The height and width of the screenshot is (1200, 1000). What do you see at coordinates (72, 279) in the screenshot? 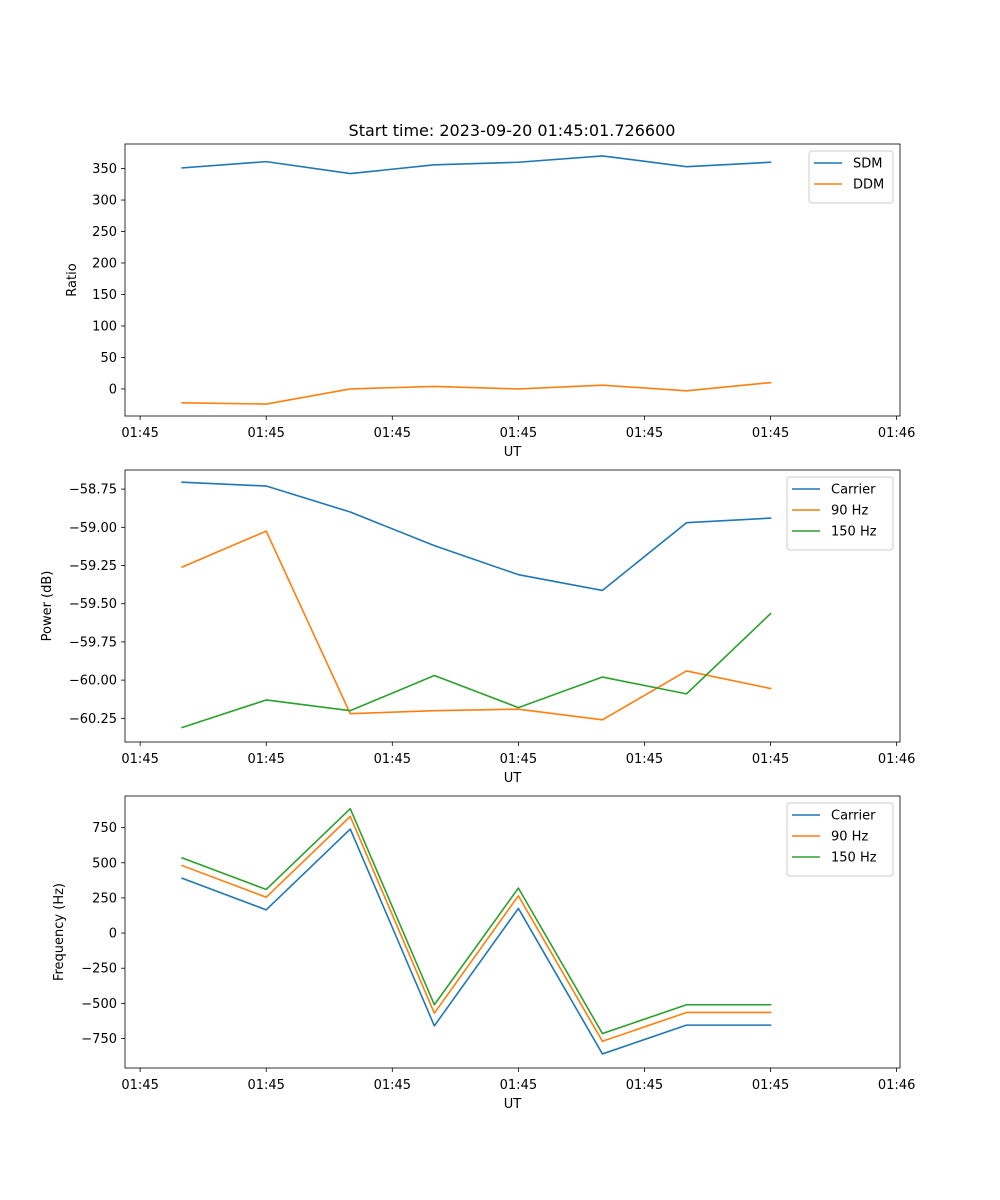
I see `y-axis-label: Ratio` at bounding box center [72, 279].